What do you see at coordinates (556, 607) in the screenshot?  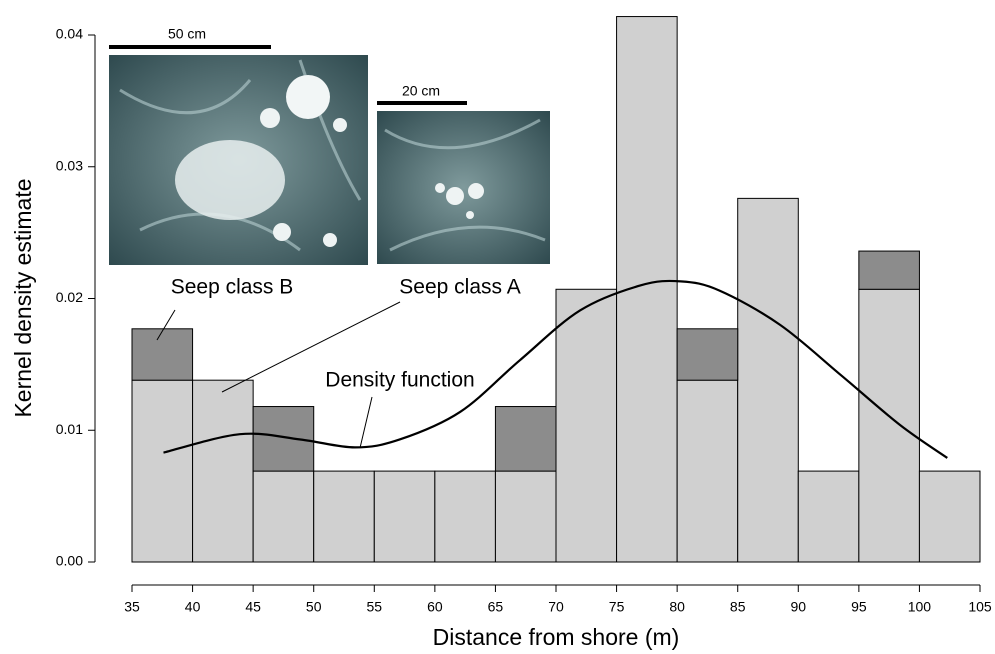 I see `x-tick-label: 70` at bounding box center [556, 607].